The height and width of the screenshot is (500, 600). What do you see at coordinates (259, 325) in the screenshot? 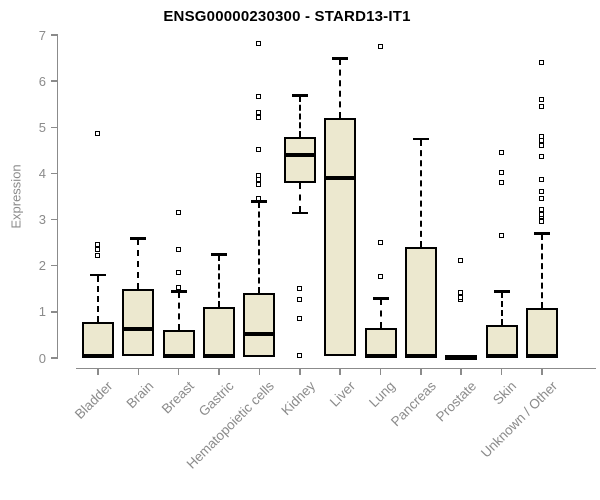
I see `box-hematopoietic-cells` at bounding box center [259, 325].